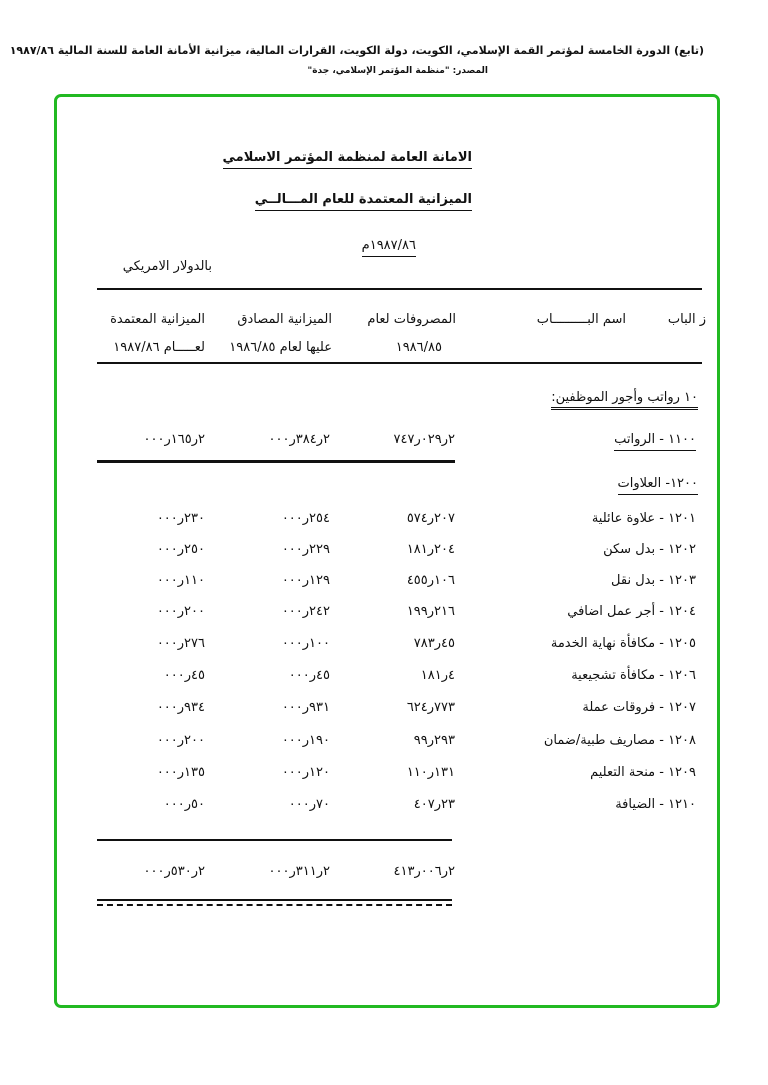 This screenshot has height=1085, width=768. I want to click on row-label: ١٢٠٧ - فروقات عملة, so click(639, 707).